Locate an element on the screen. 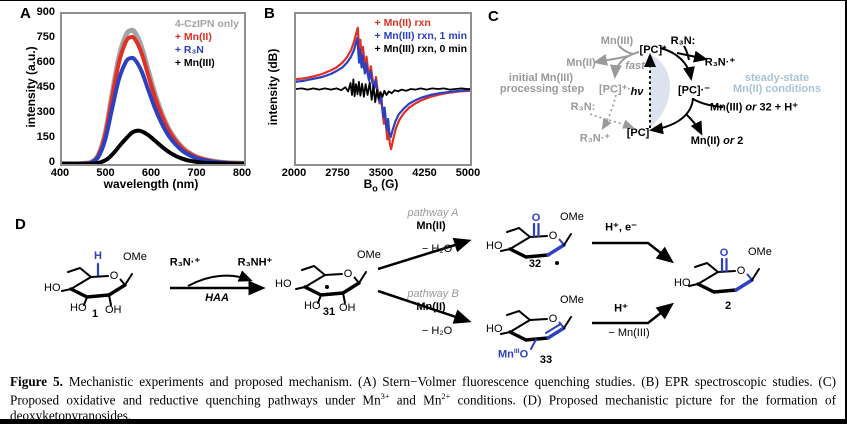 The image size is (847, 427). dotted-arrow-to-pc is located at coordinates (612, 121).